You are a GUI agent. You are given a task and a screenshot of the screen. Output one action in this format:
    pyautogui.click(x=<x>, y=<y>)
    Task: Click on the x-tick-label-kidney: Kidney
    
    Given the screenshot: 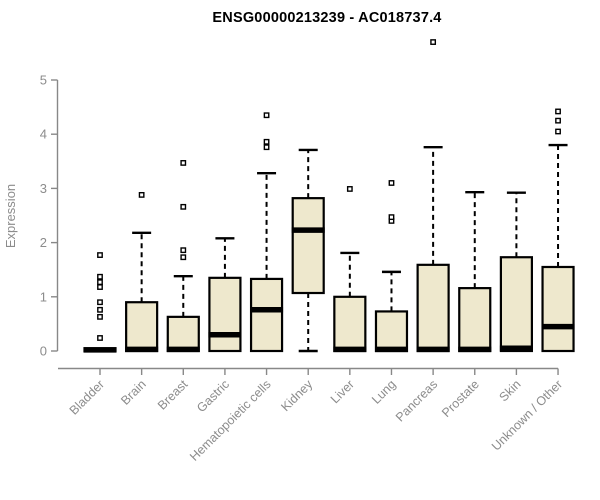 What is the action you would take?
    pyautogui.click(x=296, y=395)
    